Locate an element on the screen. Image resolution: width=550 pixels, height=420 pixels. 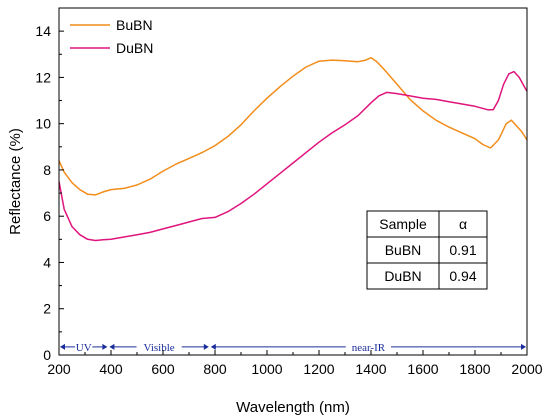
x-tick-label: 1800 is located at coordinates (474, 369).